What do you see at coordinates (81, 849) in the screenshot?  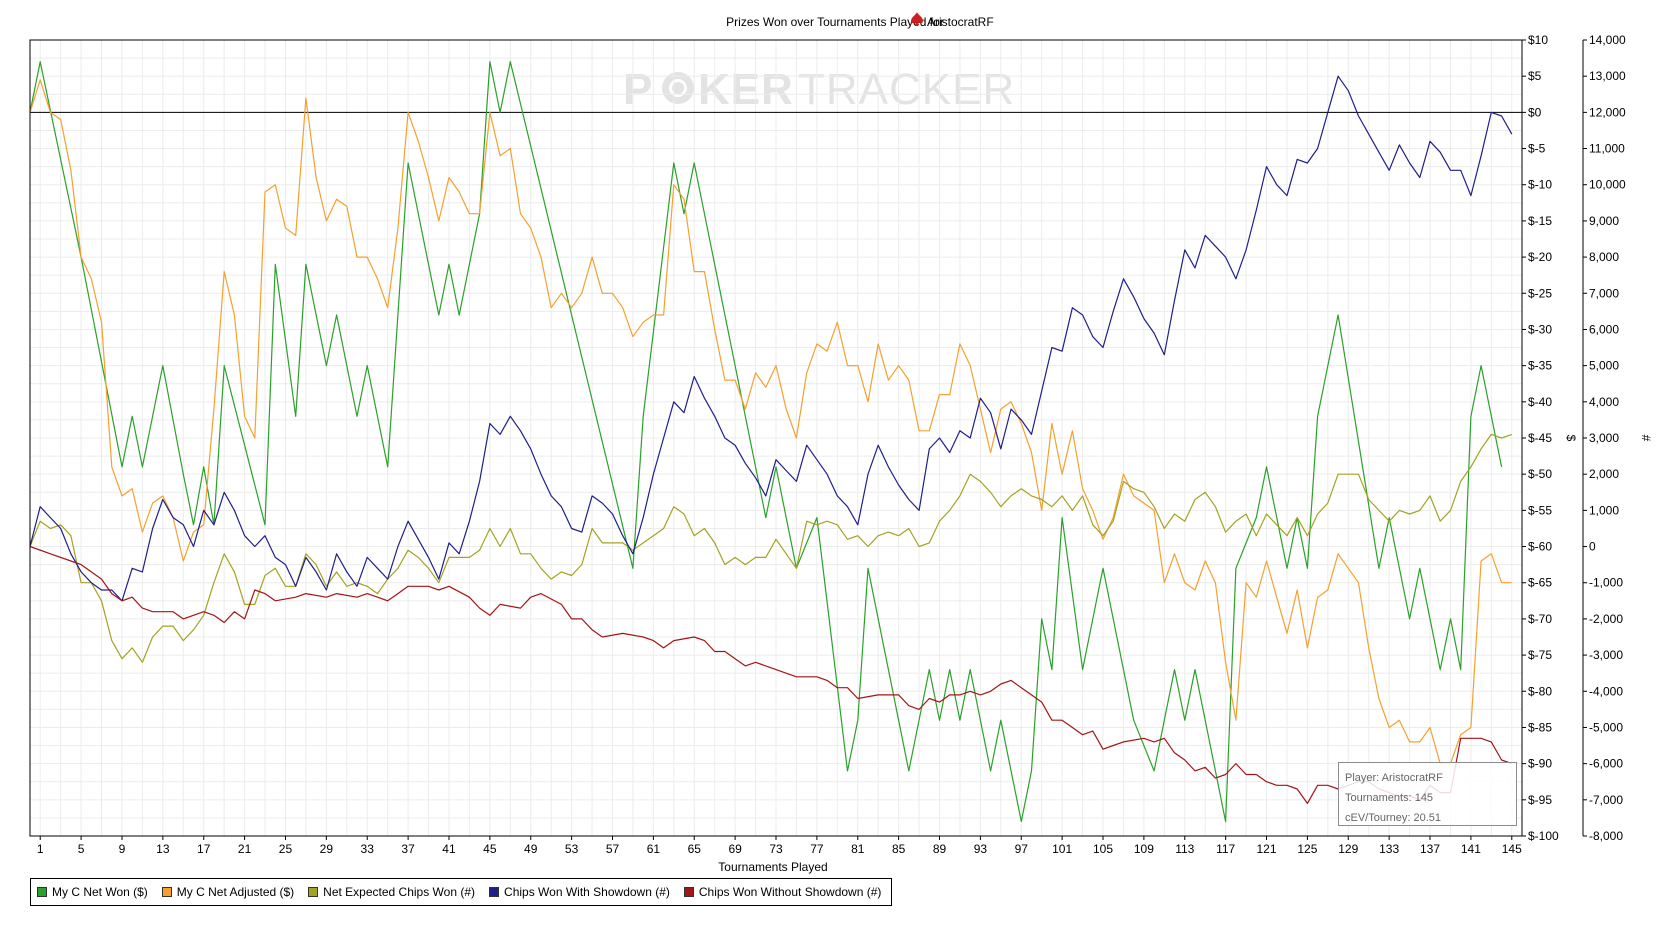 I see `x-tick-label: 5` at bounding box center [81, 849].